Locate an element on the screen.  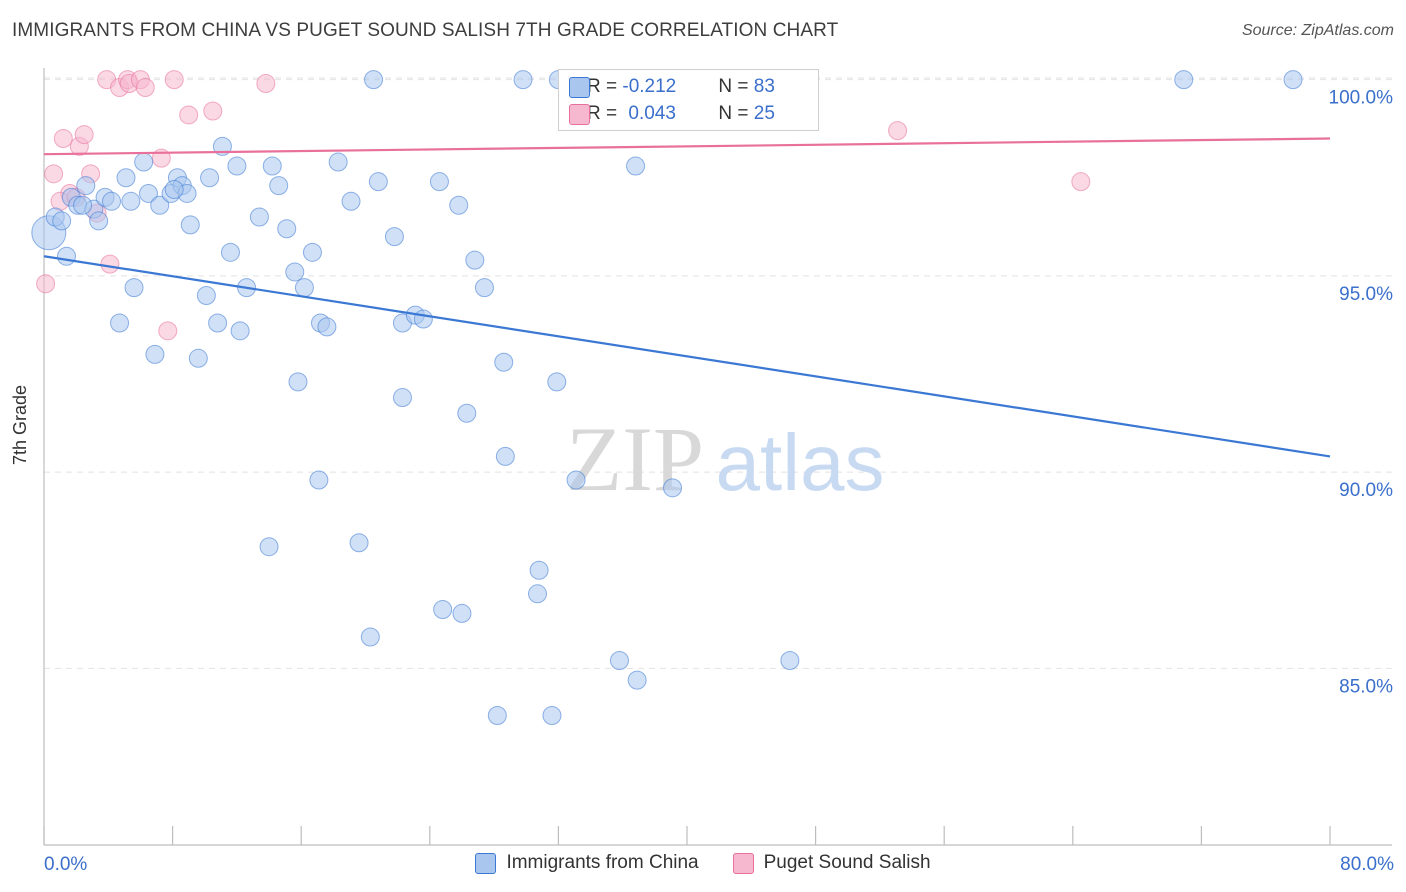
stats-box: R = -0.212 N = 83 R = 0.043 N = 25 is located at coordinates (688, 100).